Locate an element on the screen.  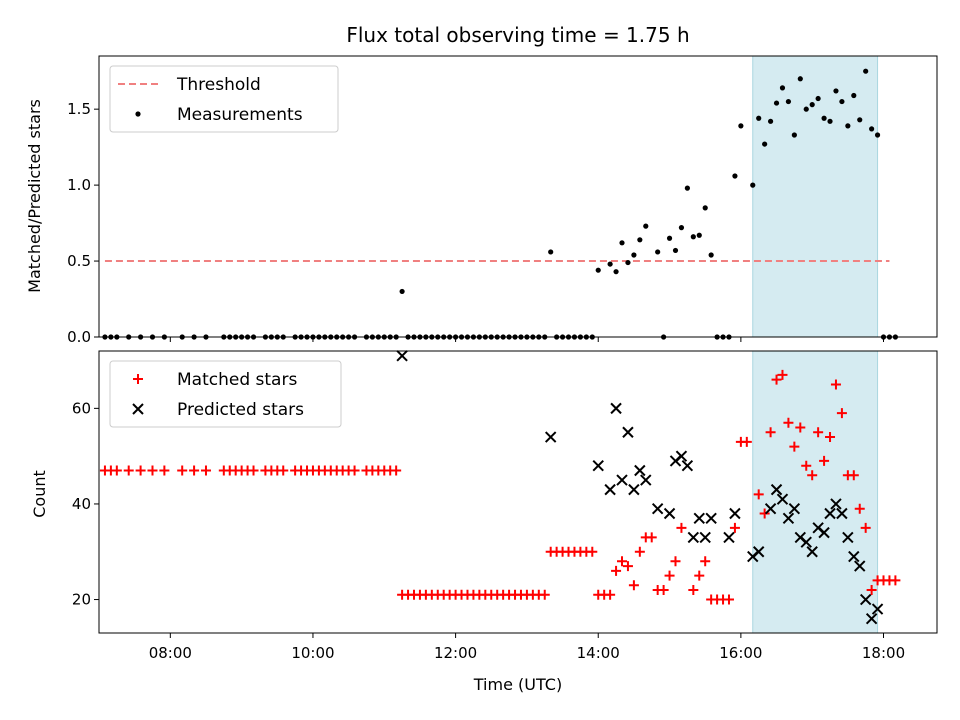
legend-predicted-label: Predicted stars is located at coordinates (240, 410).